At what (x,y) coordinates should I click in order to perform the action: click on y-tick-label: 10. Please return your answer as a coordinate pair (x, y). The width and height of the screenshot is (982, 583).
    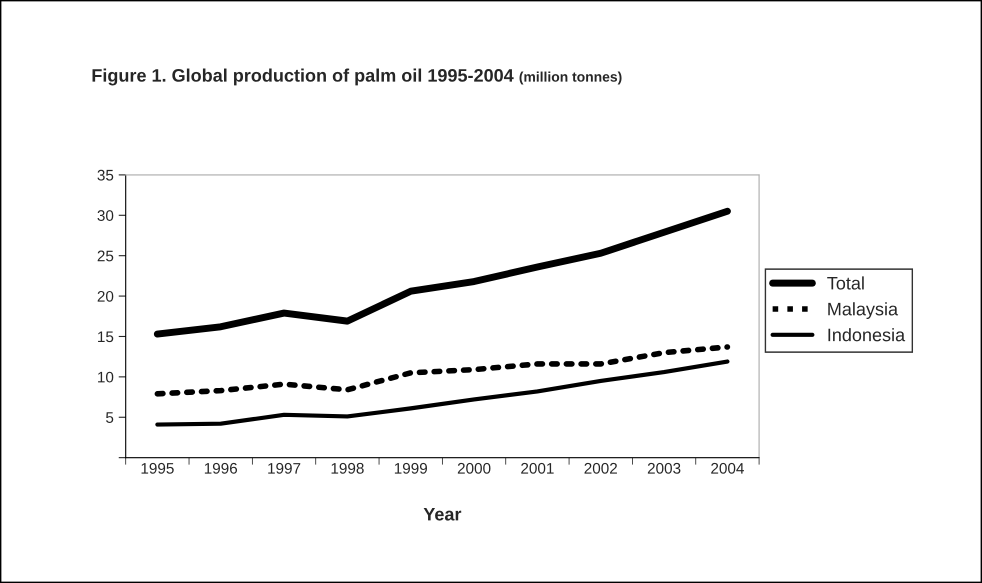
    Looking at the image, I should click on (106, 377).